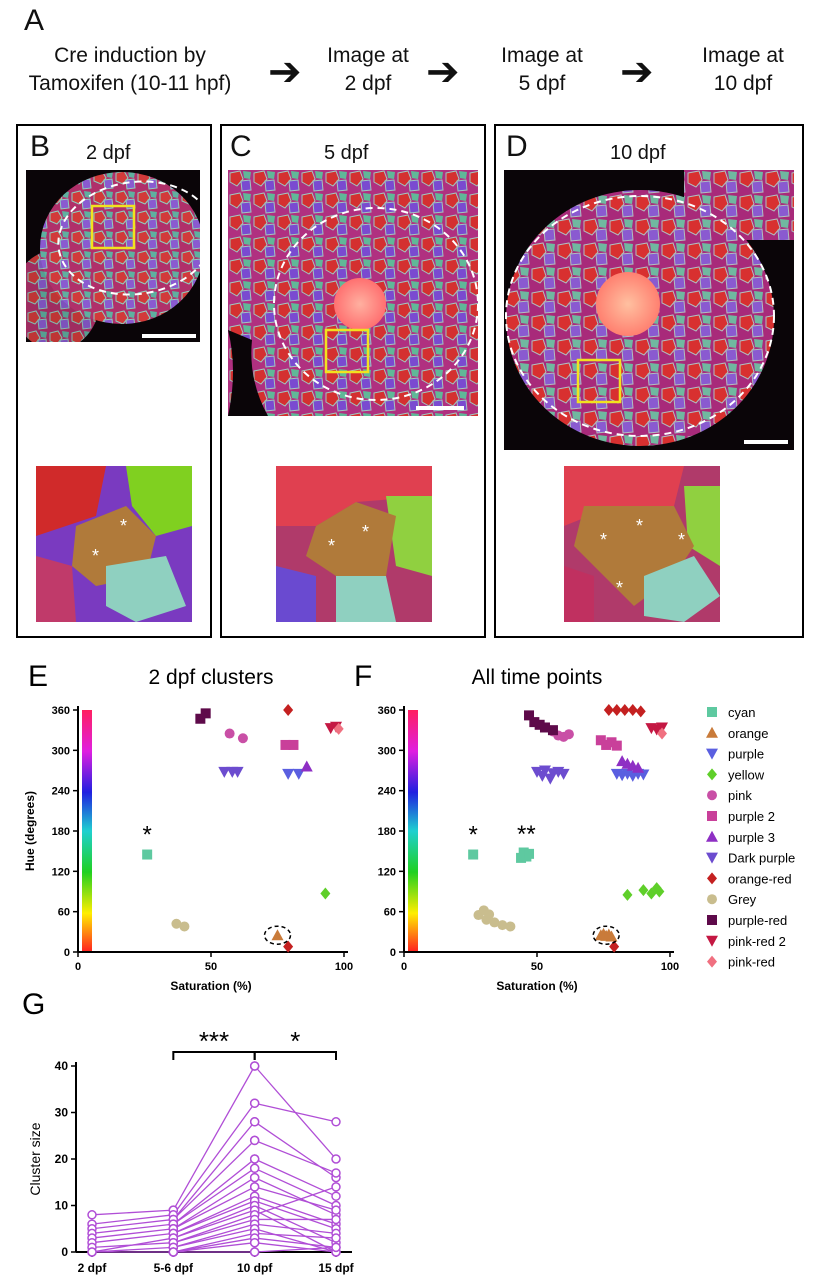 The height and width of the screenshot is (1280, 814). I want to click on legend-label: purple 2, so click(751, 816).